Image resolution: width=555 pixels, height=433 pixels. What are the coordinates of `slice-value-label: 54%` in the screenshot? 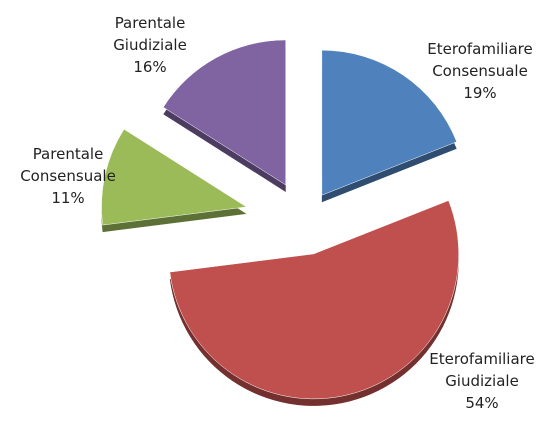 It's located at (482, 403).